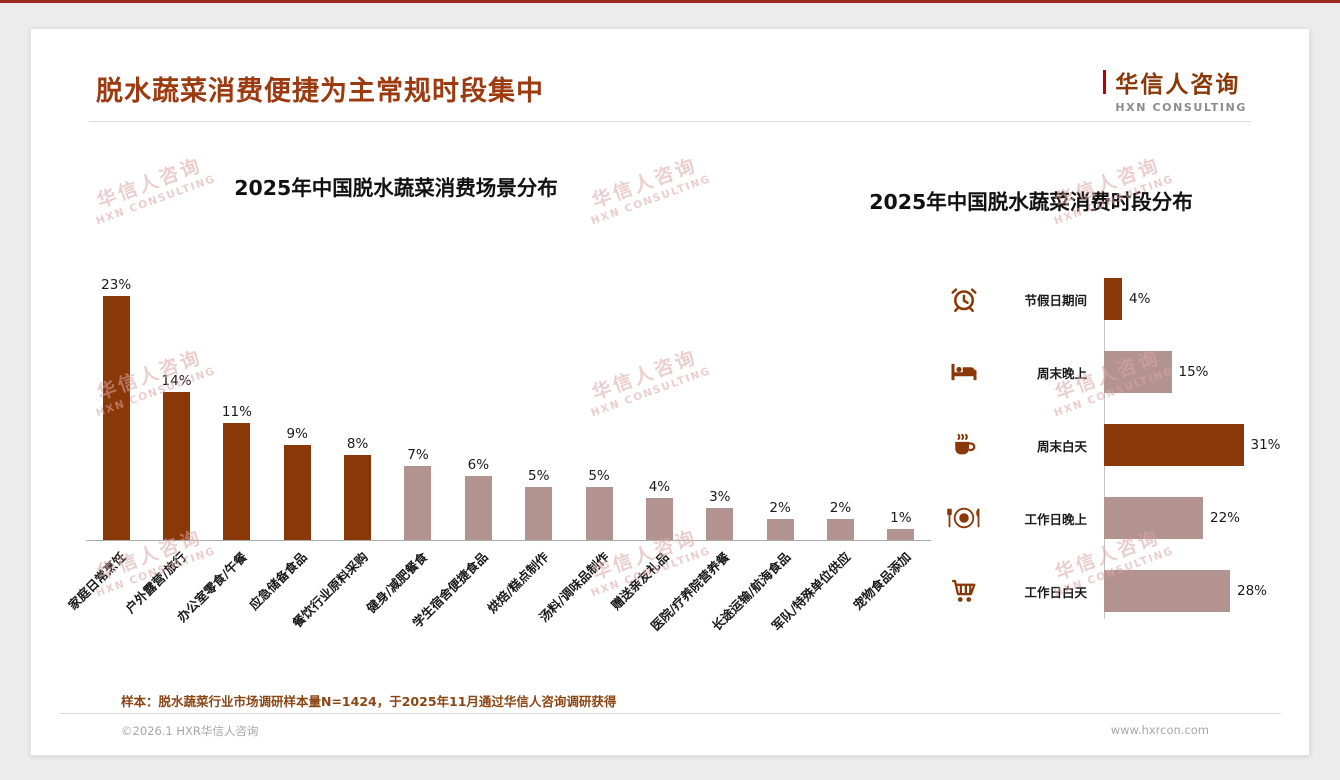 The image size is (1340, 780). I want to click on bar-value-label: 3%, so click(720, 497).